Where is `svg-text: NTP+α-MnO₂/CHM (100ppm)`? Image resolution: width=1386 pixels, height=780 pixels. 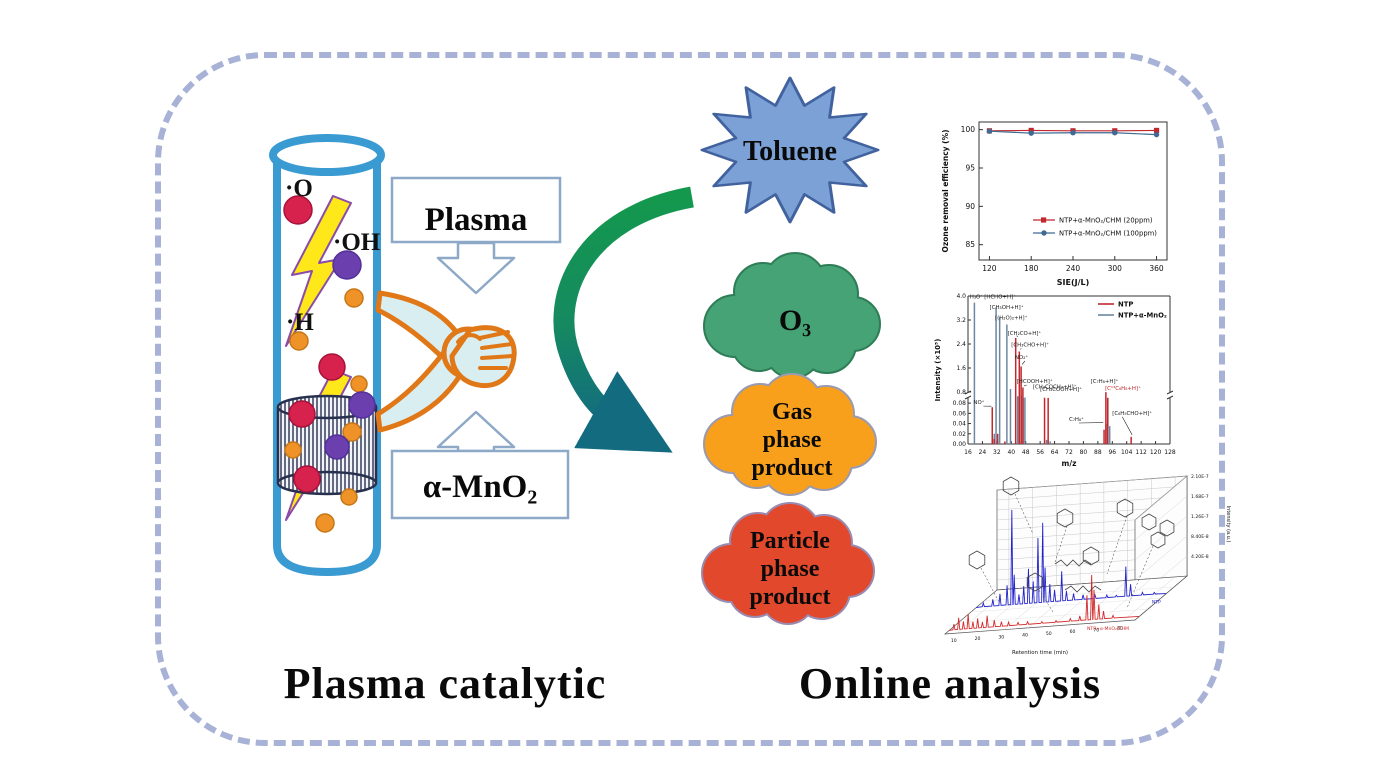 svg-text: NTP+α-MnO₂/CHM (100ppm) is located at coordinates (1108, 234).